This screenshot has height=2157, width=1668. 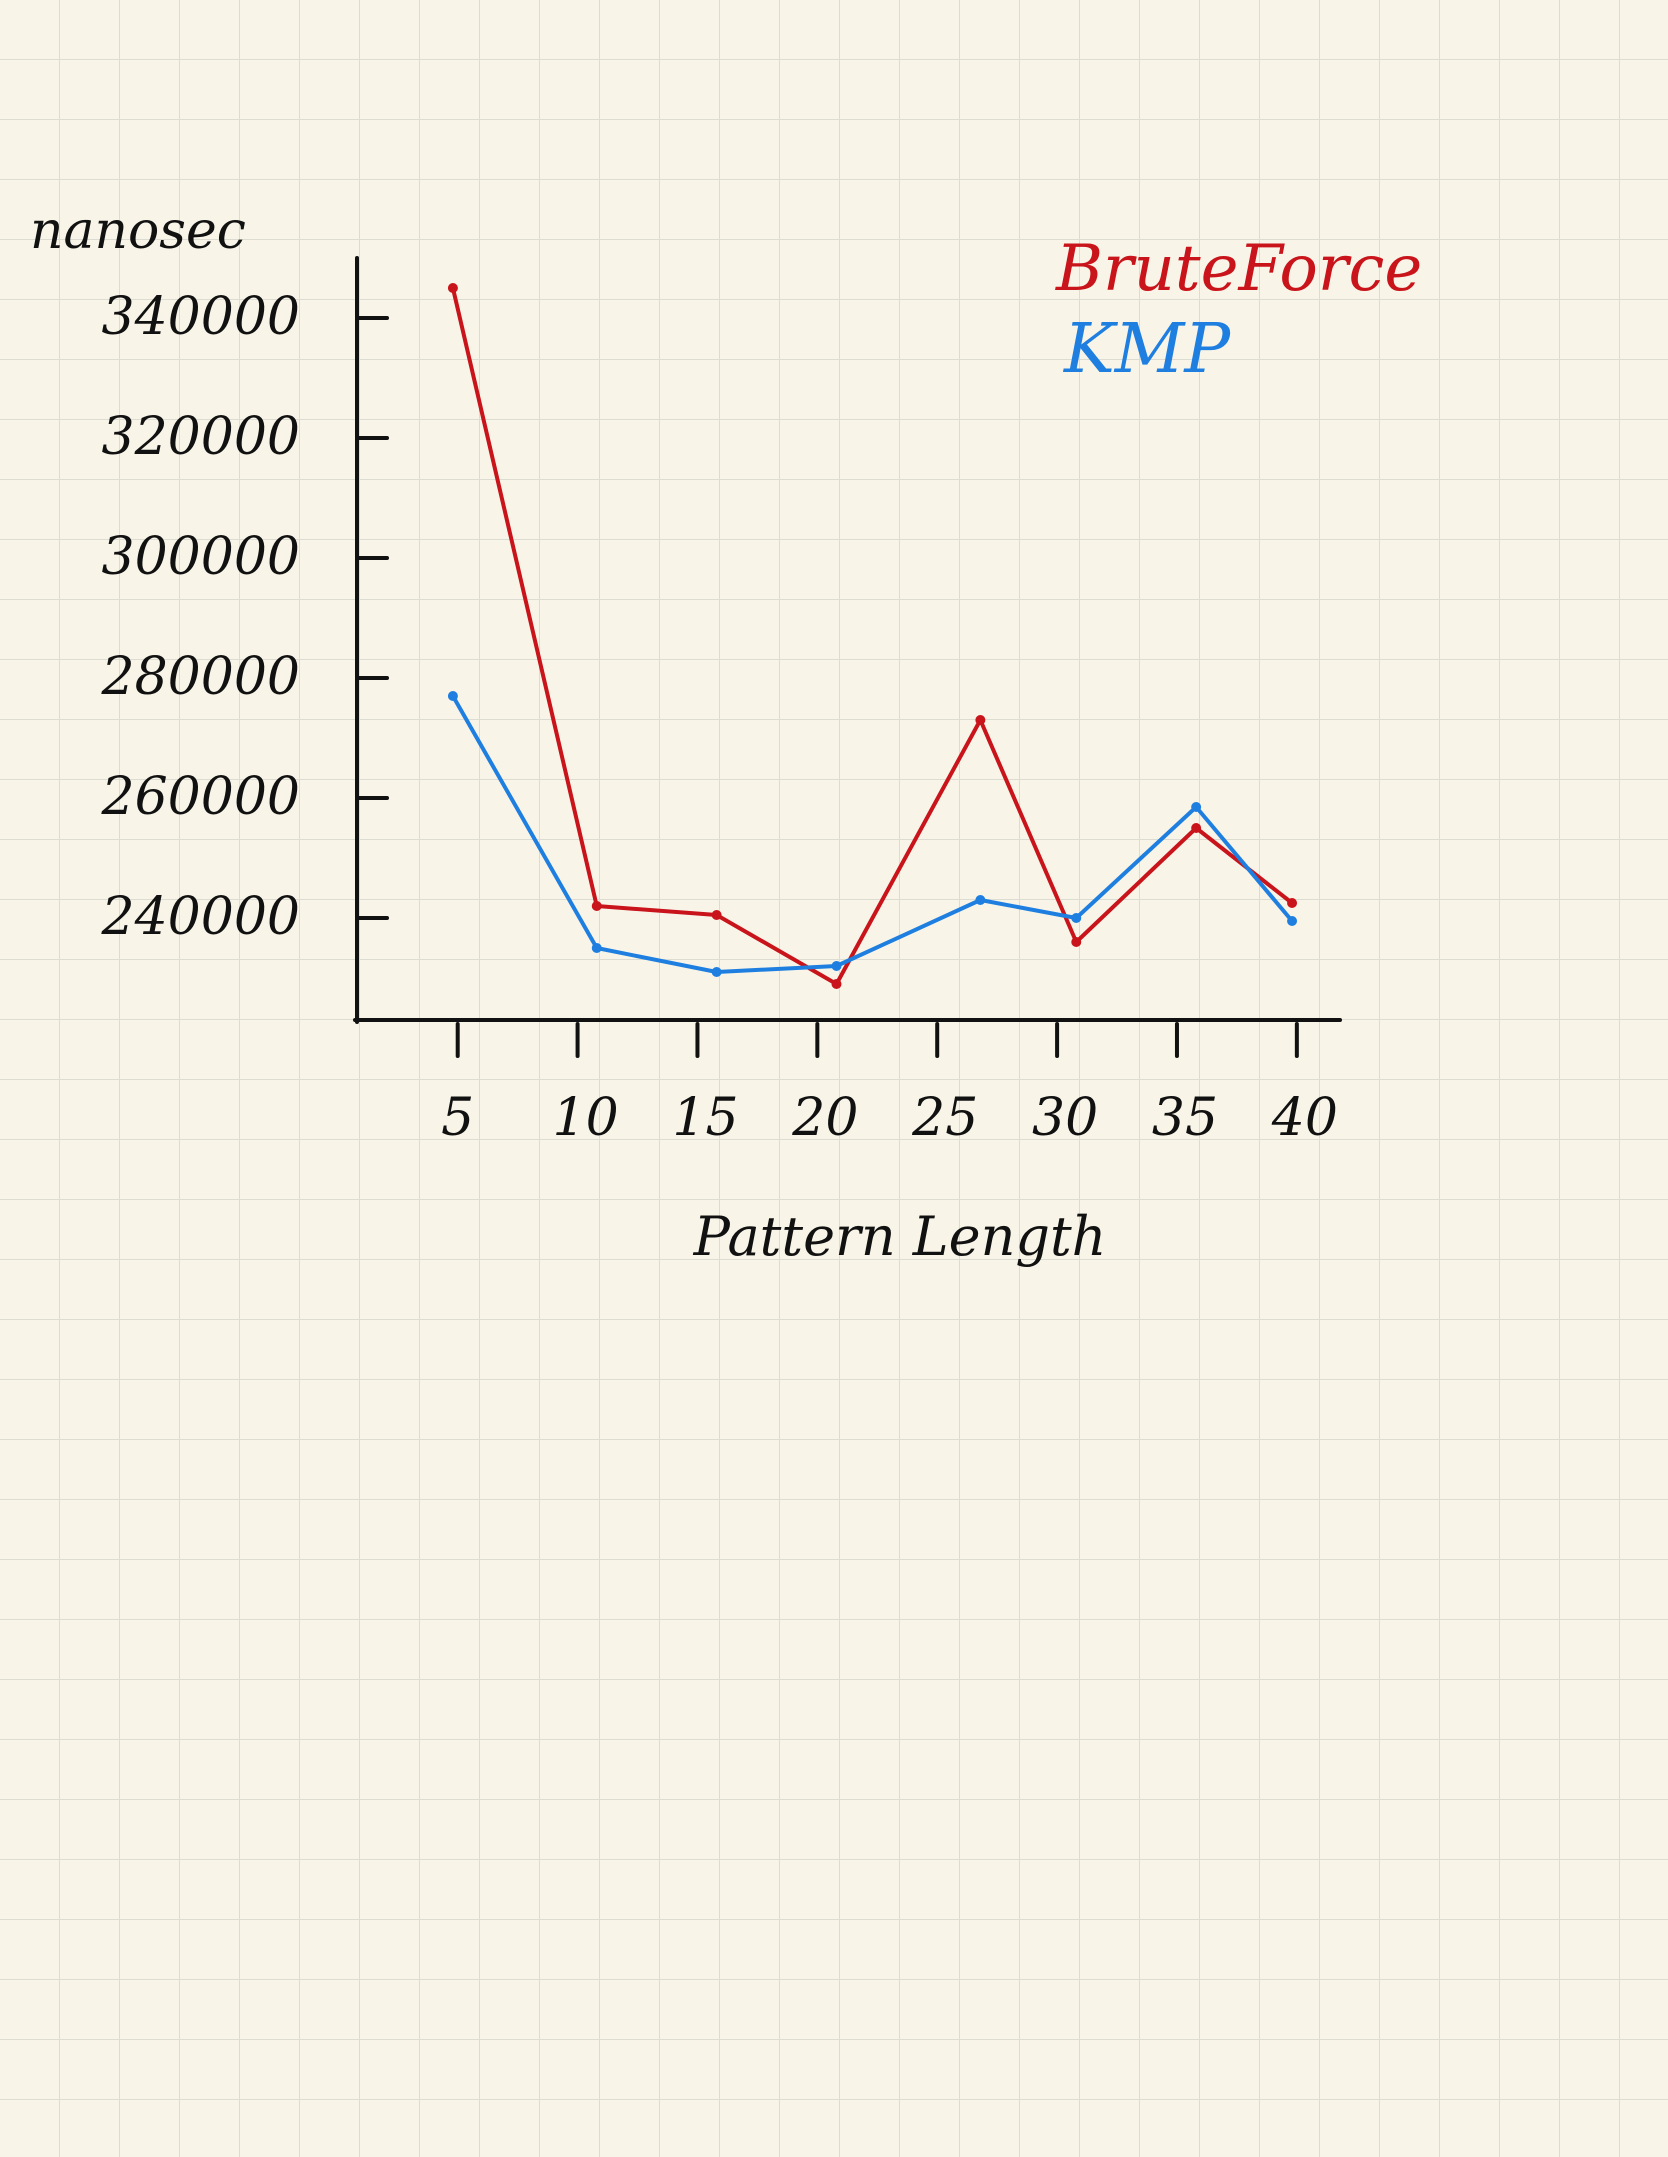 What do you see at coordinates (200, 557) in the screenshot?
I see `y-tick-label: 300000` at bounding box center [200, 557].